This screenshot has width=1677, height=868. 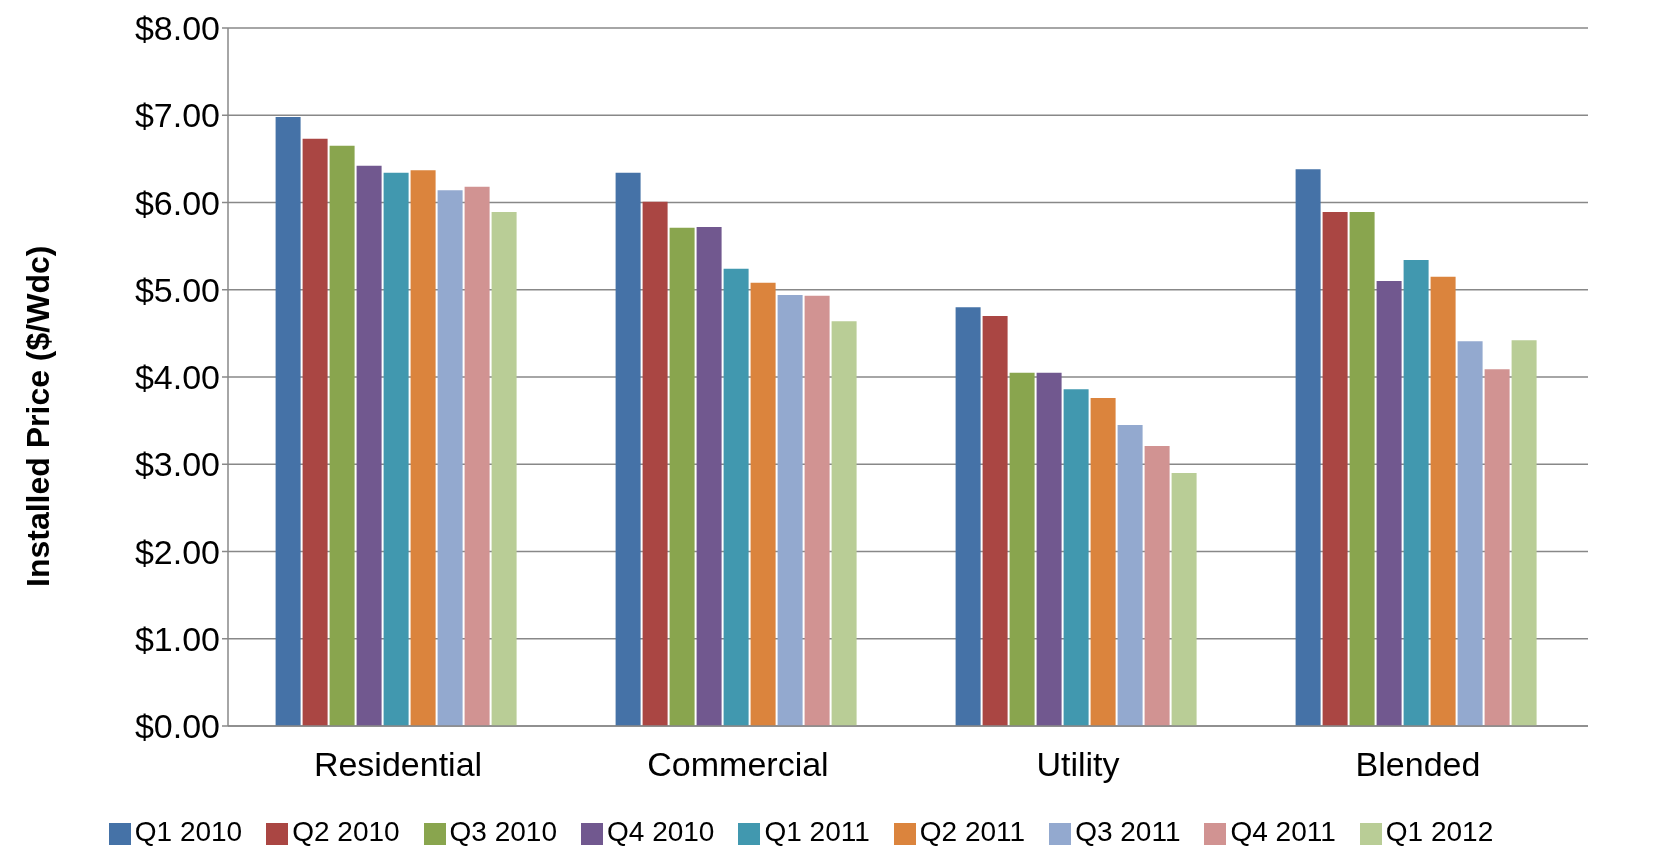 I want to click on y-tick-label: $6.00, so click(x=177, y=202).